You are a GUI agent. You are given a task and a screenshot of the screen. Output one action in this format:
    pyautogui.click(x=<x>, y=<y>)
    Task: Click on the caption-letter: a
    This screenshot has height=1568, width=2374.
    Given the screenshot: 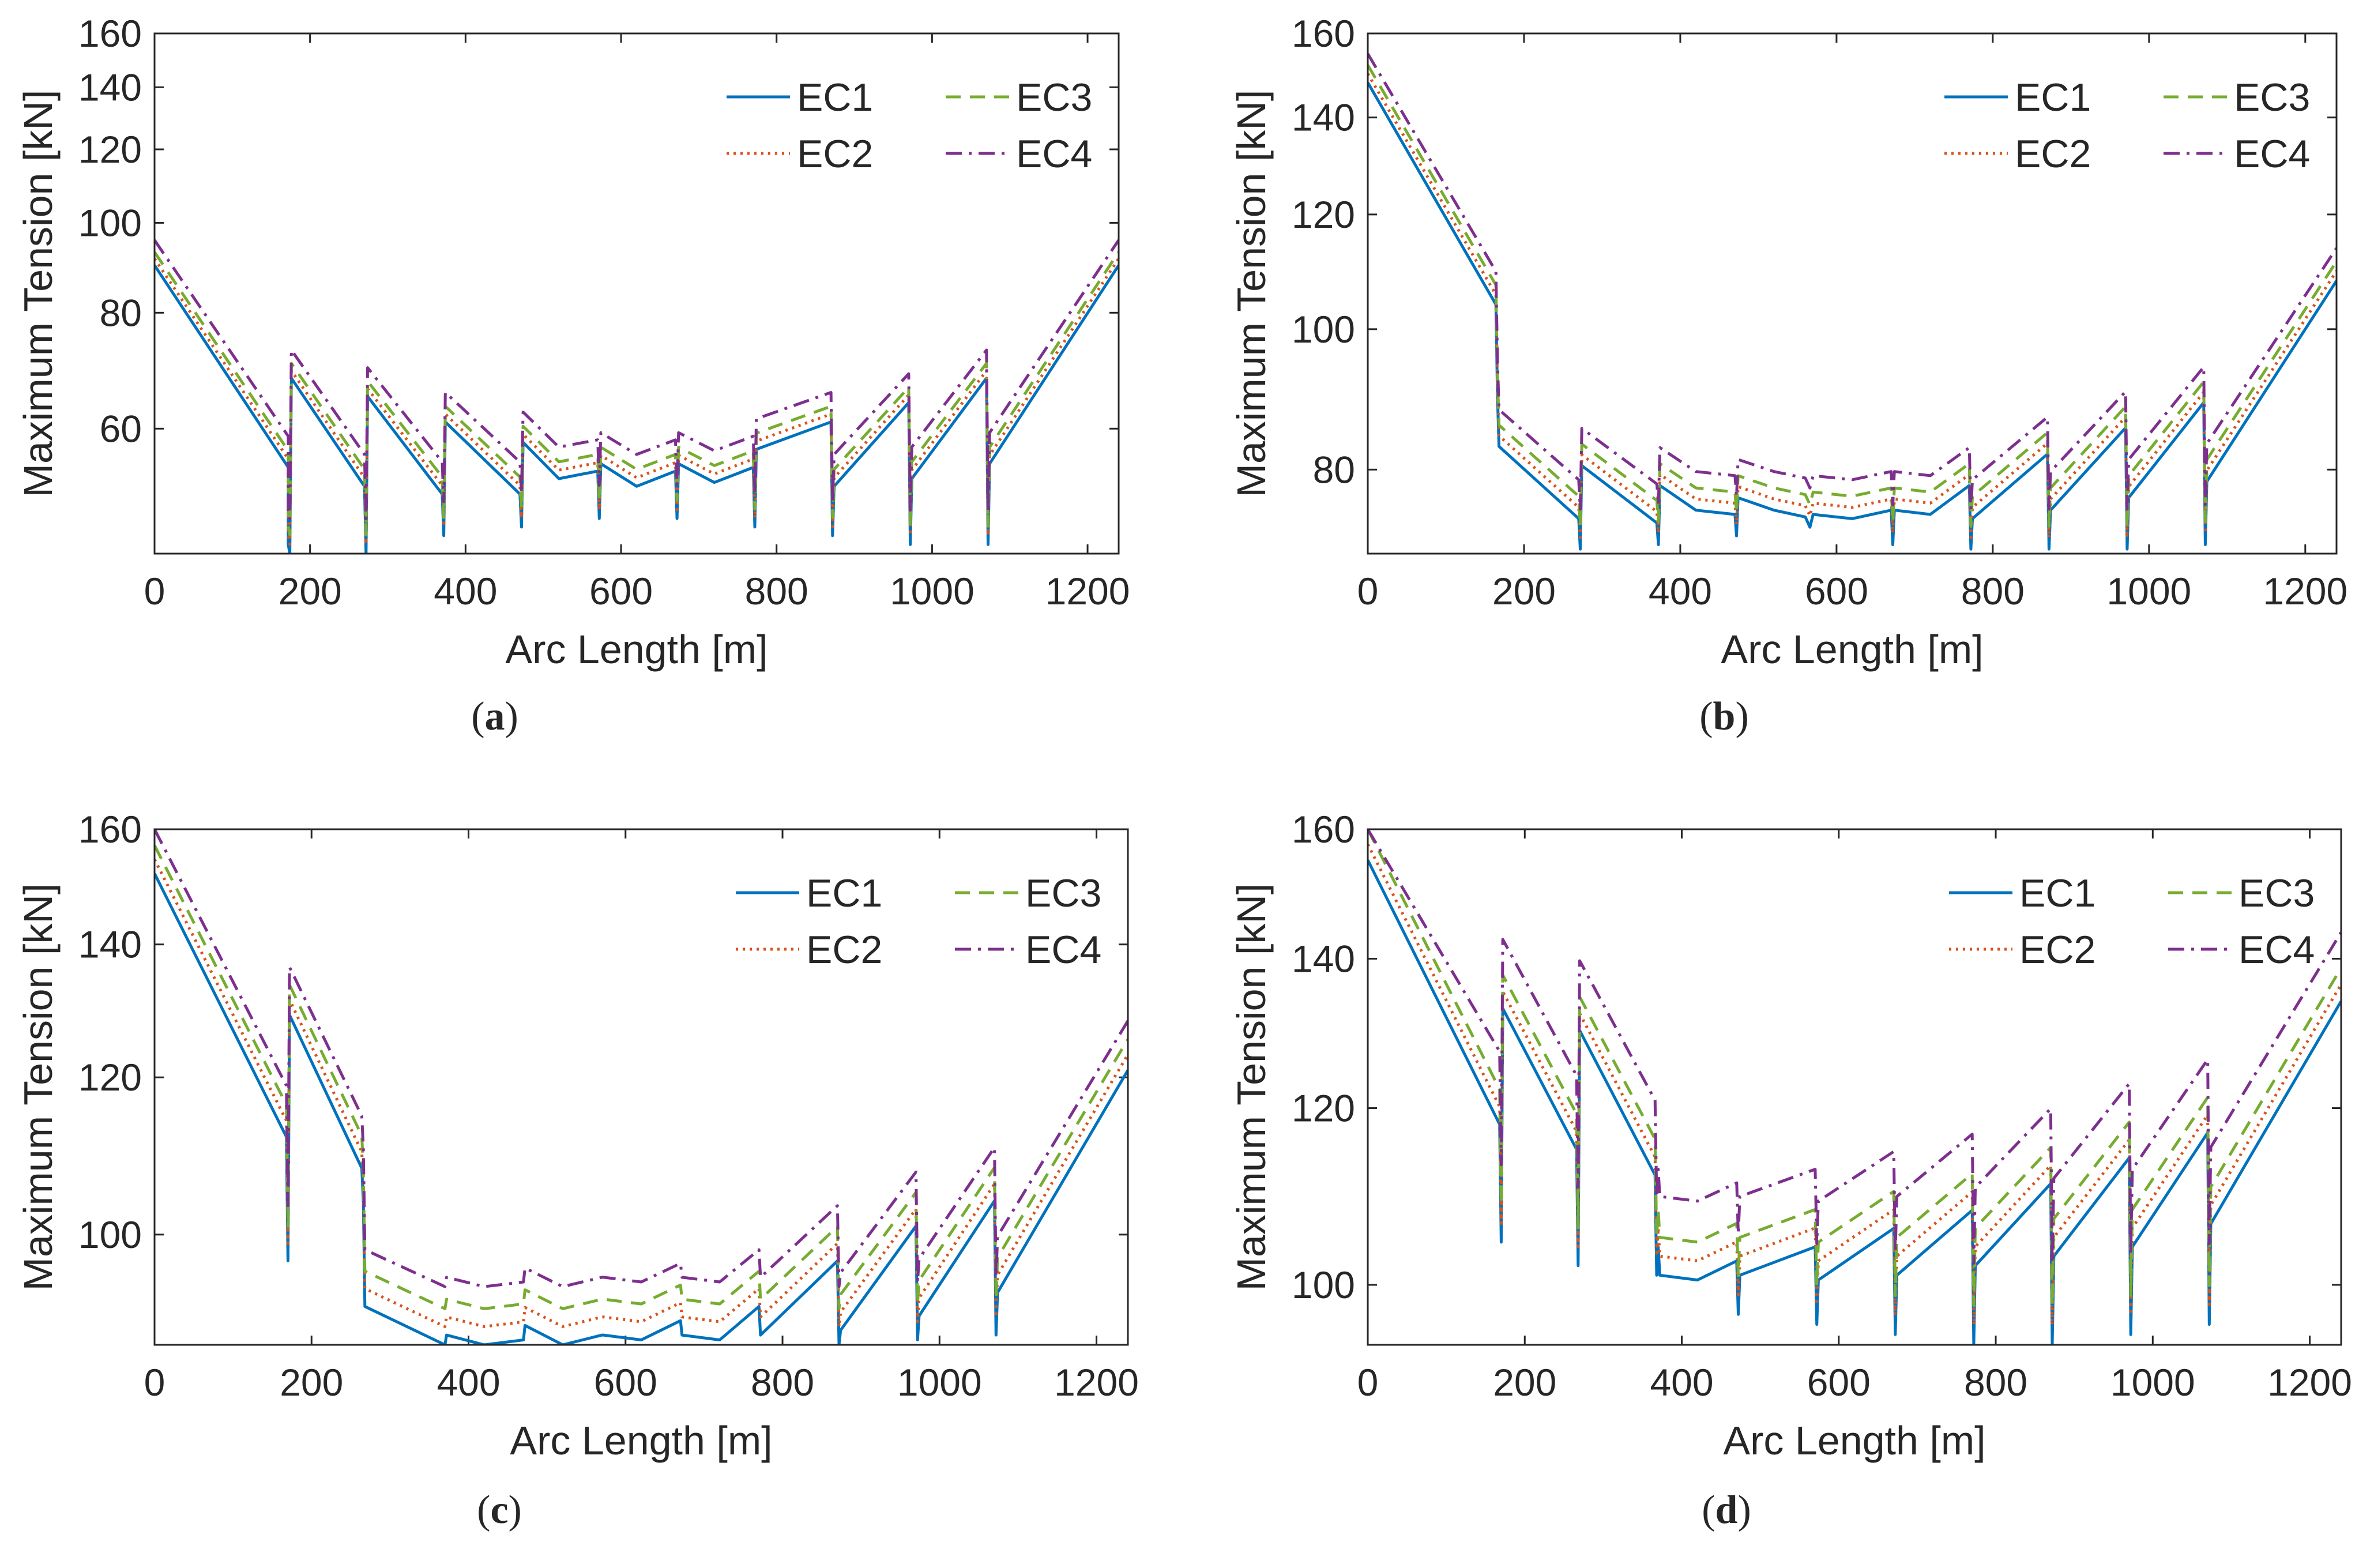 What is the action you would take?
    pyautogui.click(x=495, y=717)
    